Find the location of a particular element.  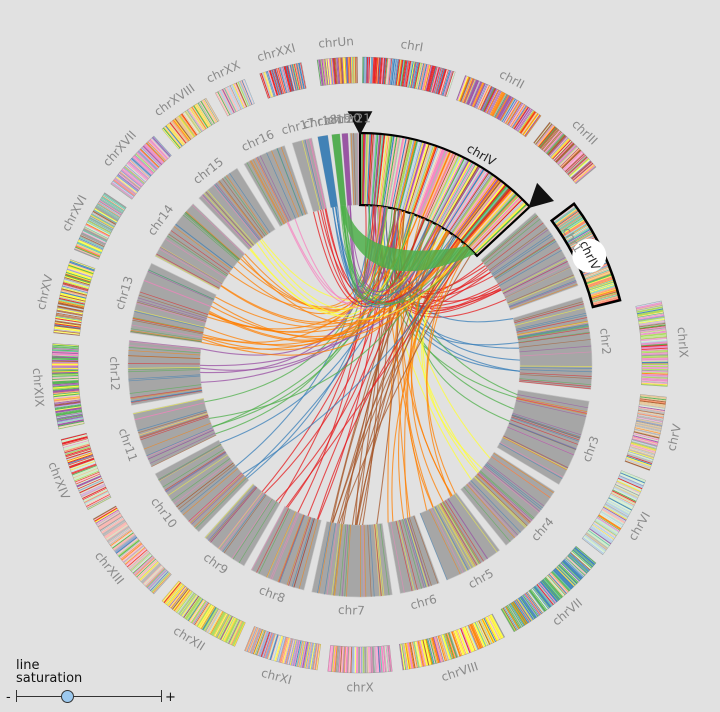

outer-segment-chrxviii is located at coordinates (190, 123).